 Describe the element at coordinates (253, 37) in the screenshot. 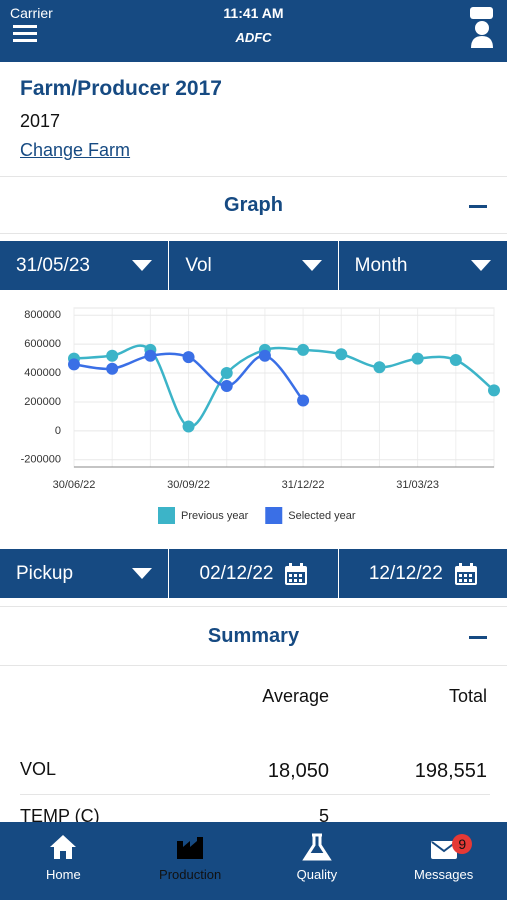

I see `logo: ADFC` at that location.